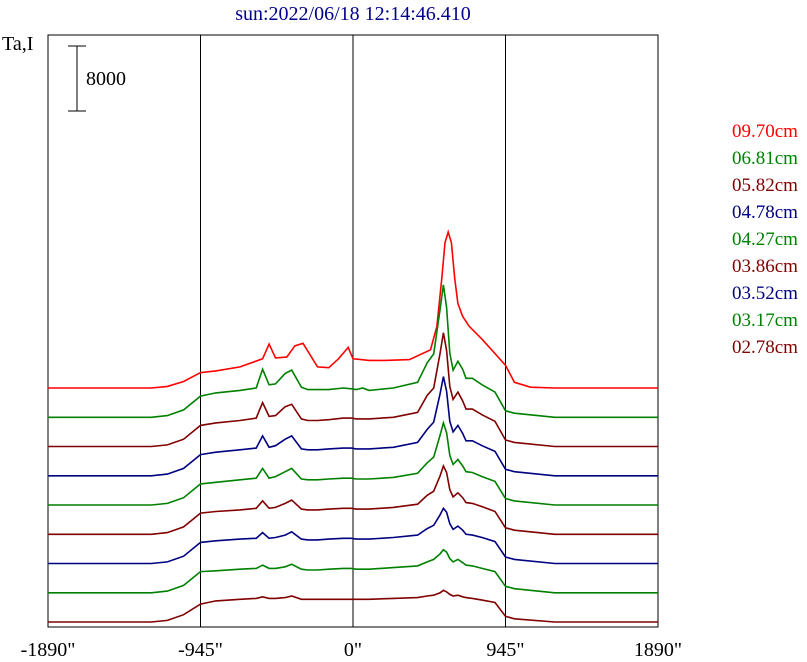 Image resolution: width=807 pixels, height=662 pixels. Describe the element at coordinates (353, 499) in the screenshot. I see `series-line-03.86cm` at that location.